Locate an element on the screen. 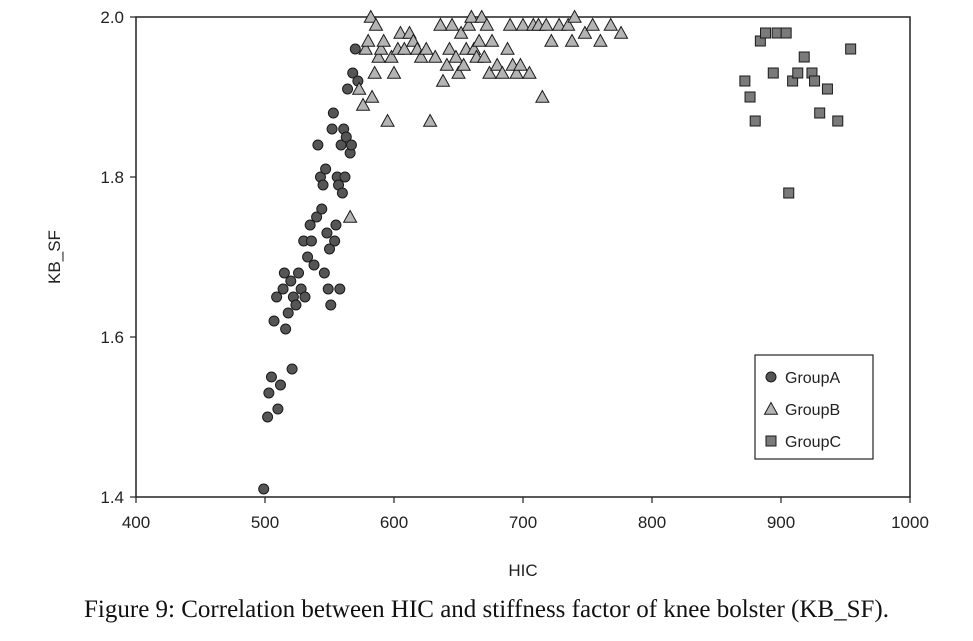  legend-marker-groupc is located at coordinates (771, 441).